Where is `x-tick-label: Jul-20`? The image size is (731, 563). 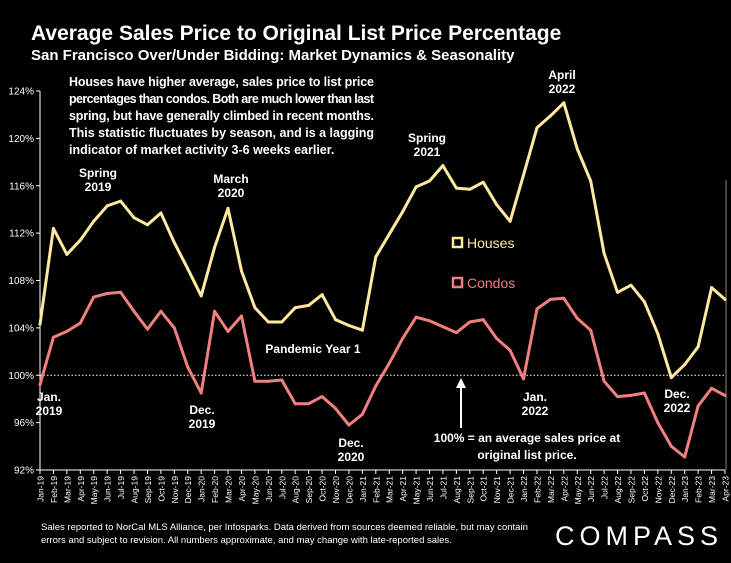
x-tick-label: Jul-20 is located at coordinates (282, 487).